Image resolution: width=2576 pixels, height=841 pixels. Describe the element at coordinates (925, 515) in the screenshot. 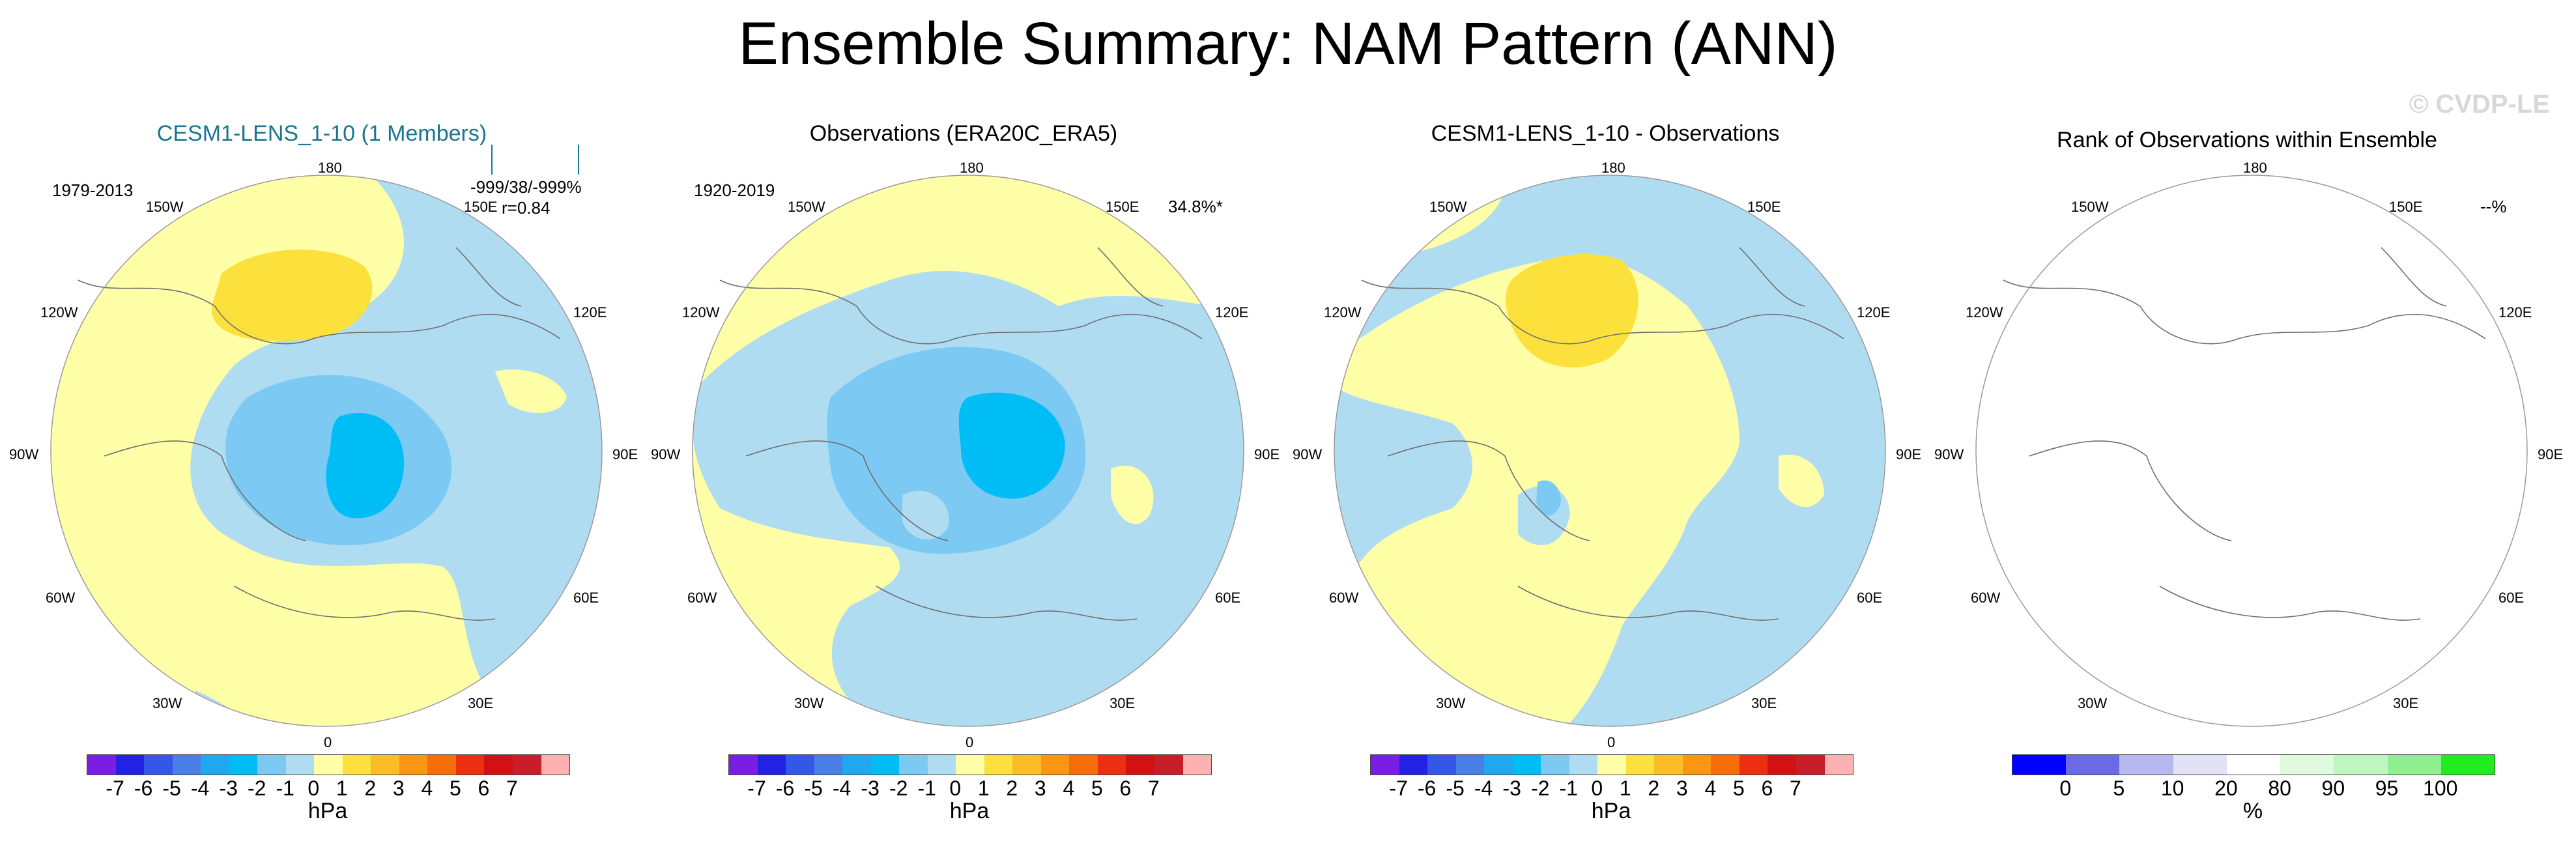

I see `negative-patch` at that location.